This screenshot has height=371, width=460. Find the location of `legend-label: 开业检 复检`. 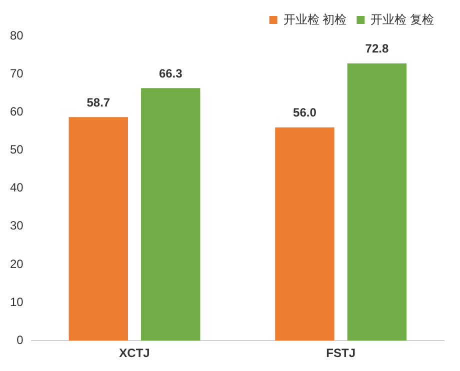

legend-label: 开业检 复检 is located at coordinates (402, 19).